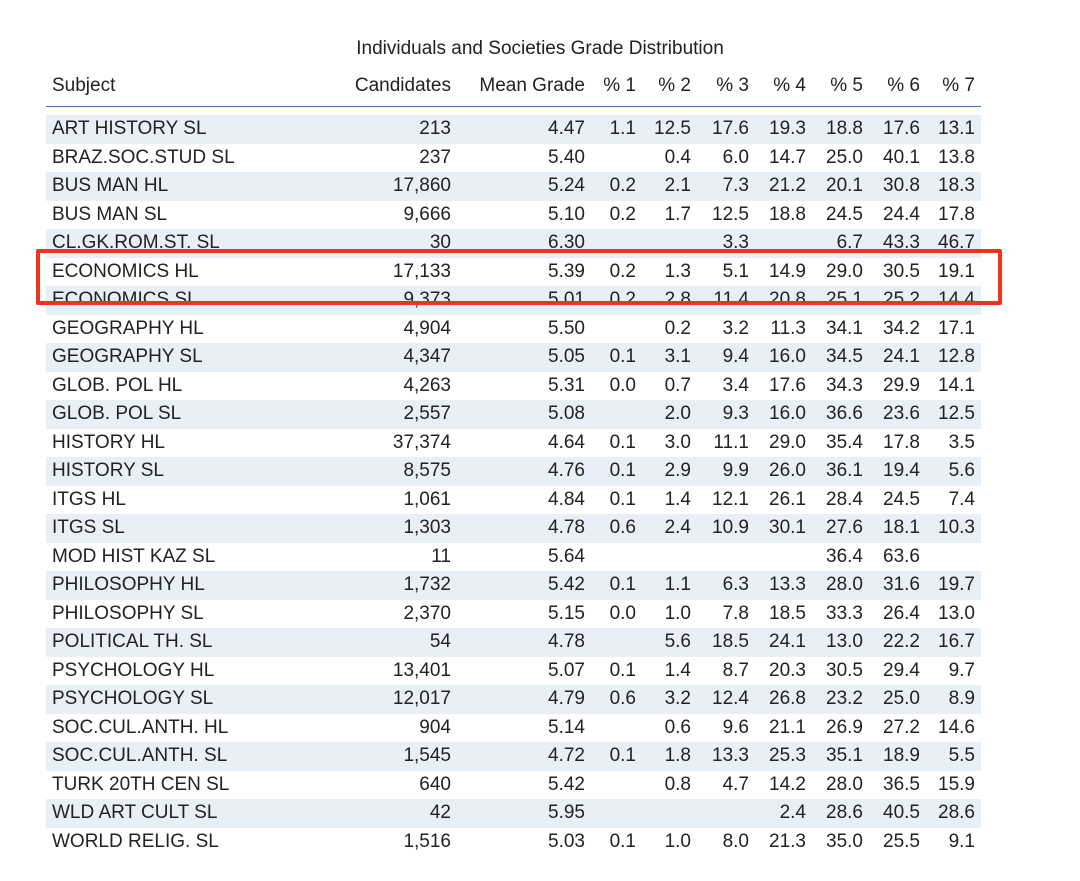 The height and width of the screenshot is (881, 1080). What do you see at coordinates (184, 129) in the screenshot?
I see `cell-subject: ART HISTORY SL` at bounding box center [184, 129].